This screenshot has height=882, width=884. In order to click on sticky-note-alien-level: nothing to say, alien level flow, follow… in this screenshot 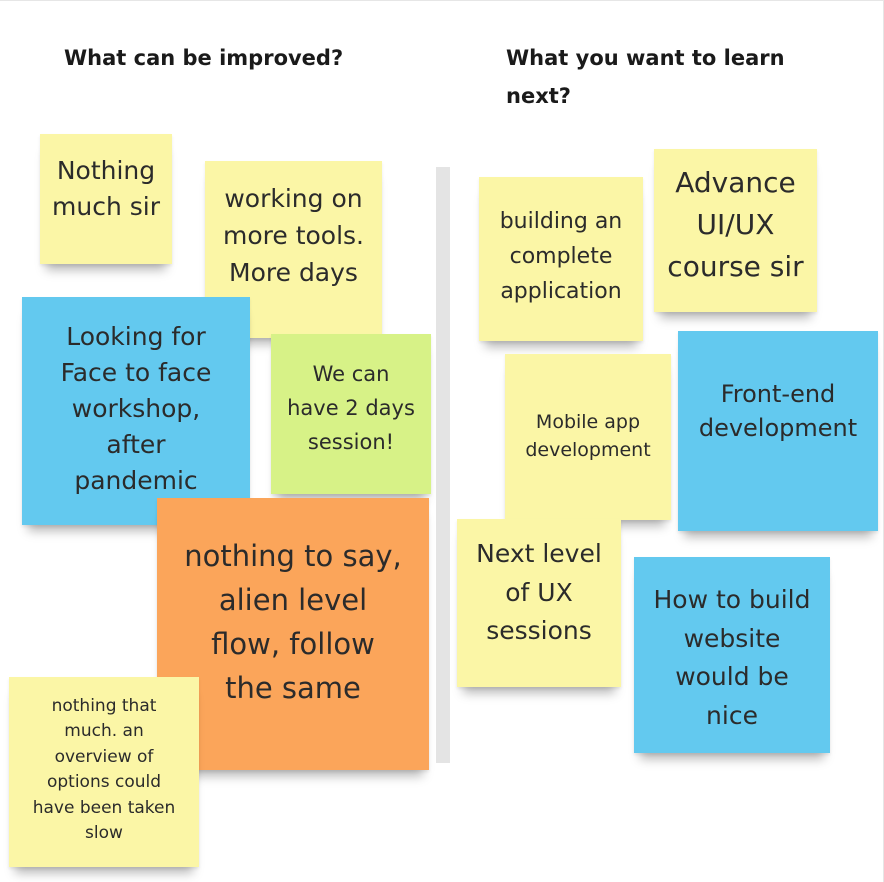, I will do `click(293, 634)`.